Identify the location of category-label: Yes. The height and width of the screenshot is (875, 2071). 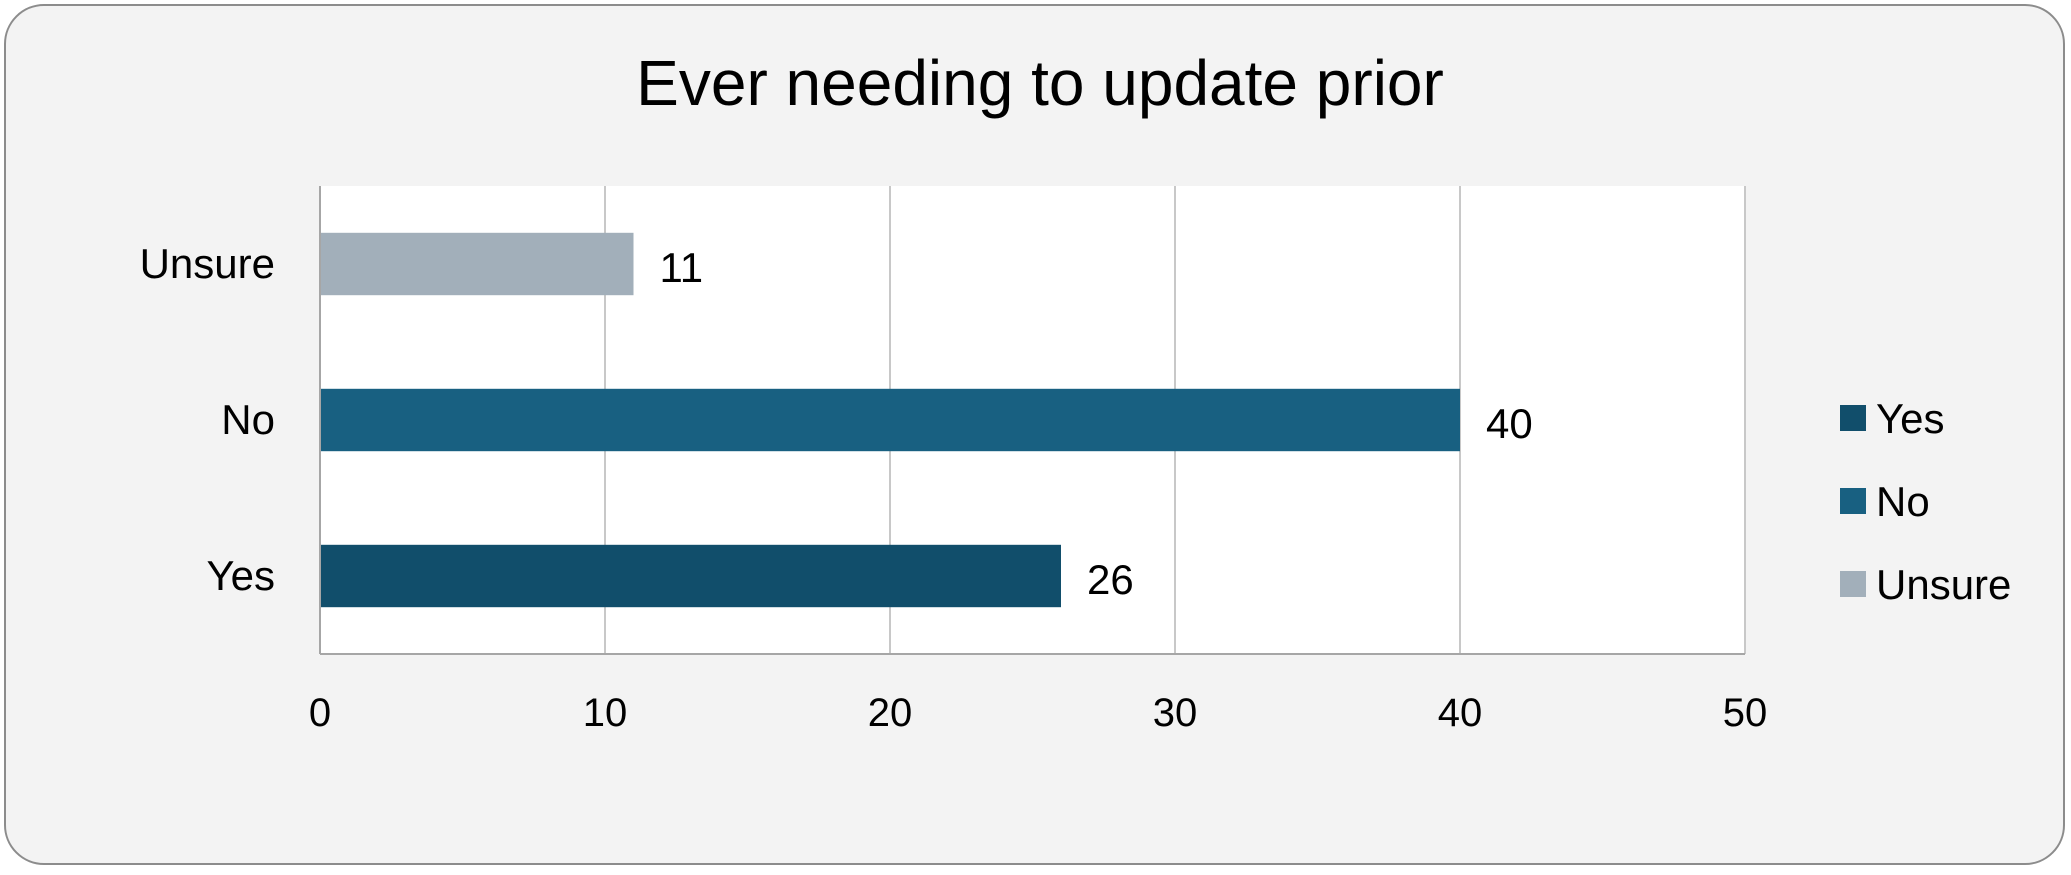
(240, 575).